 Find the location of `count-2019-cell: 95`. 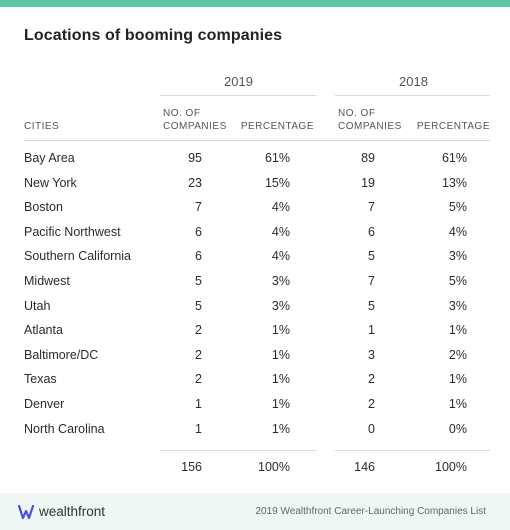

count-2019-cell: 95 is located at coordinates (195, 158).